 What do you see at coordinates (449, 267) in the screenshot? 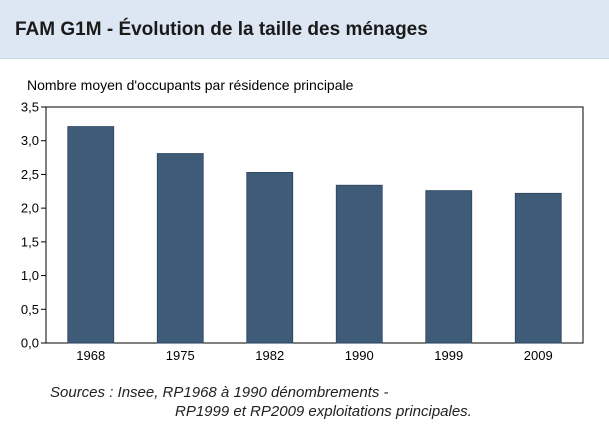
I see `bar-1999` at bounding box center [449, 267].